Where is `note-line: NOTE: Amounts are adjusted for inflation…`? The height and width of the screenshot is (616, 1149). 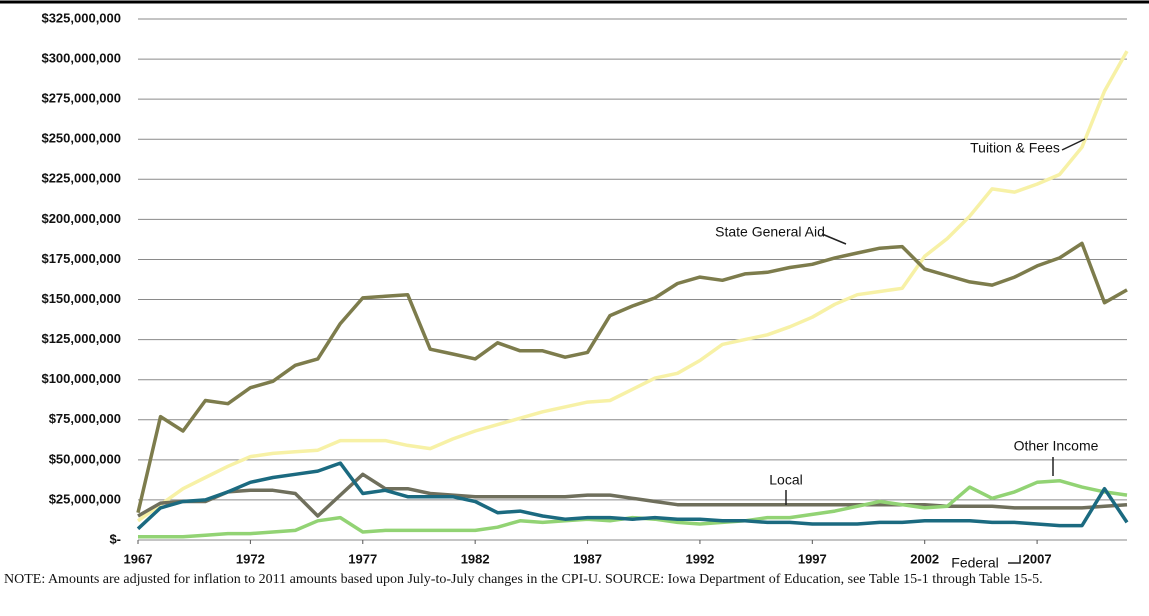
note-line: NOTE: Amounts are adjusted for inflation… is located at coordinates (523, 579).